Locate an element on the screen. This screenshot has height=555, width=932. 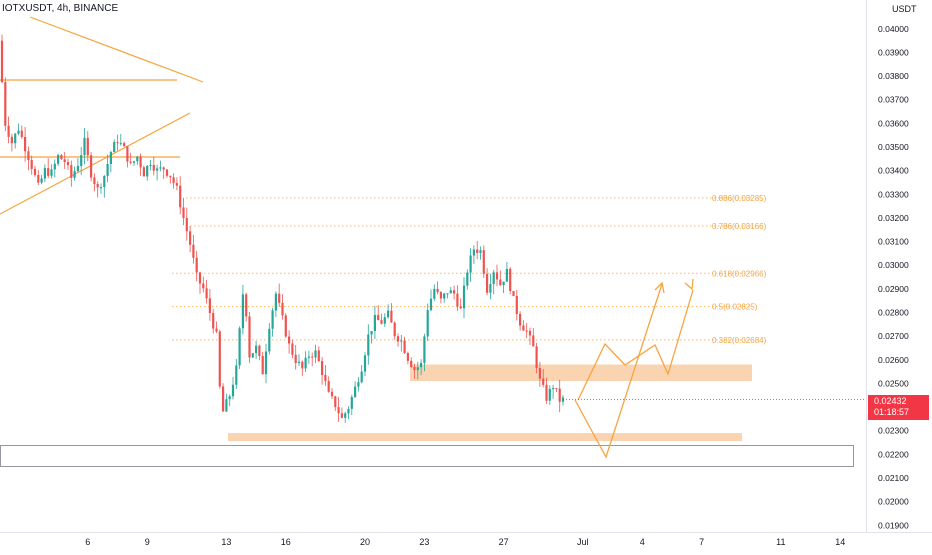
ascending-trendline is located at coordinates (95, 163).